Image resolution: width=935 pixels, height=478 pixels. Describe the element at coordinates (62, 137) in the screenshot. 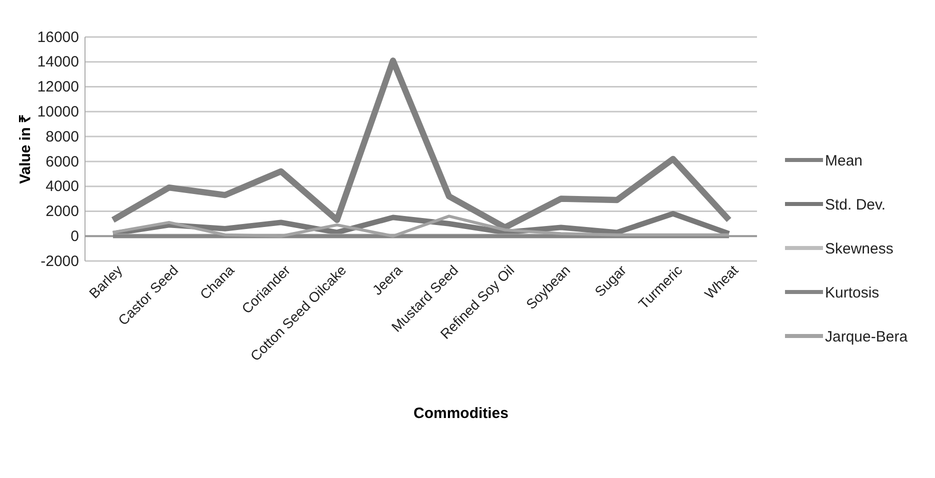

I see `y-tick-label: 8000` at that location.